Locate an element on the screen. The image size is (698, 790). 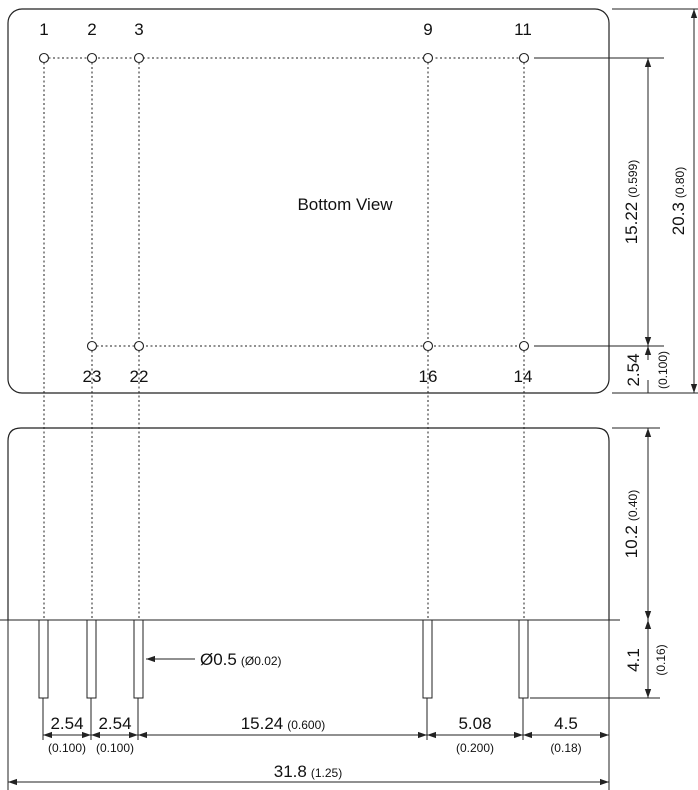
pin-label-22: 22 is located at coordinates (139, 376).